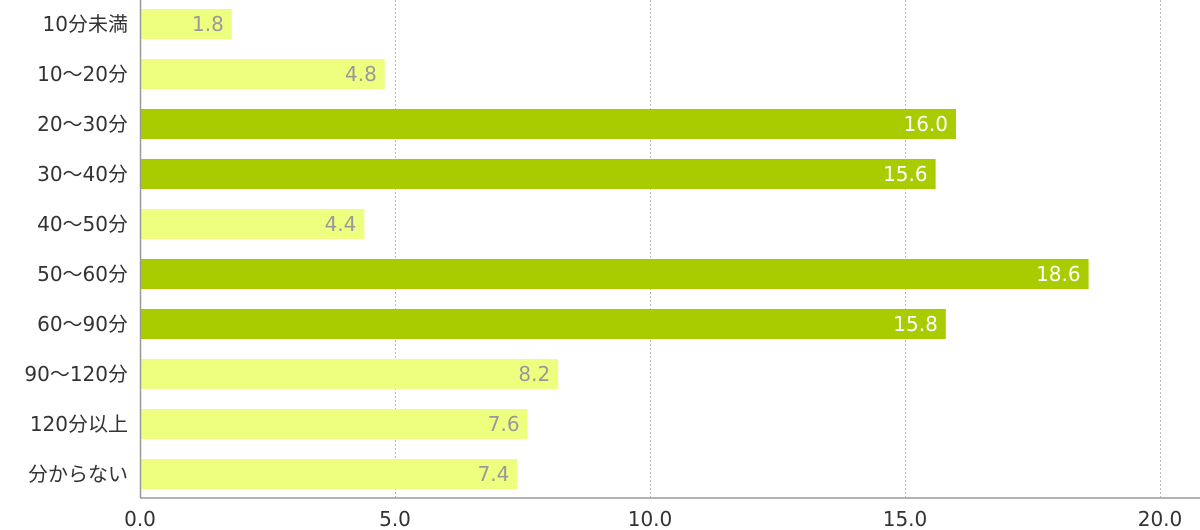 This screenshot has width=1200, height=530. I want to click on value-label: 7.4, so click(494, 474).